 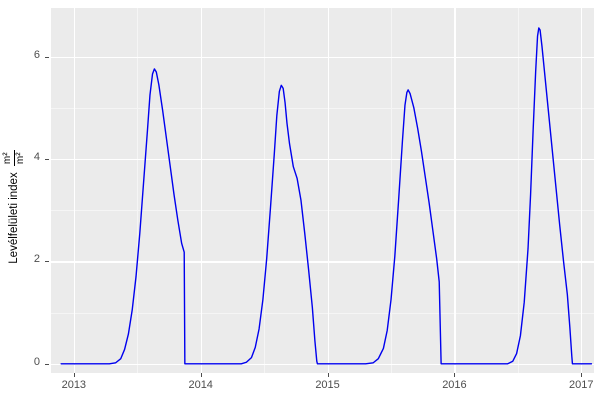 What do you see at coordinates (36, 157) in the screenshot?
I see `y-axis-tick-label: 4` at bounding box center [36, 157].